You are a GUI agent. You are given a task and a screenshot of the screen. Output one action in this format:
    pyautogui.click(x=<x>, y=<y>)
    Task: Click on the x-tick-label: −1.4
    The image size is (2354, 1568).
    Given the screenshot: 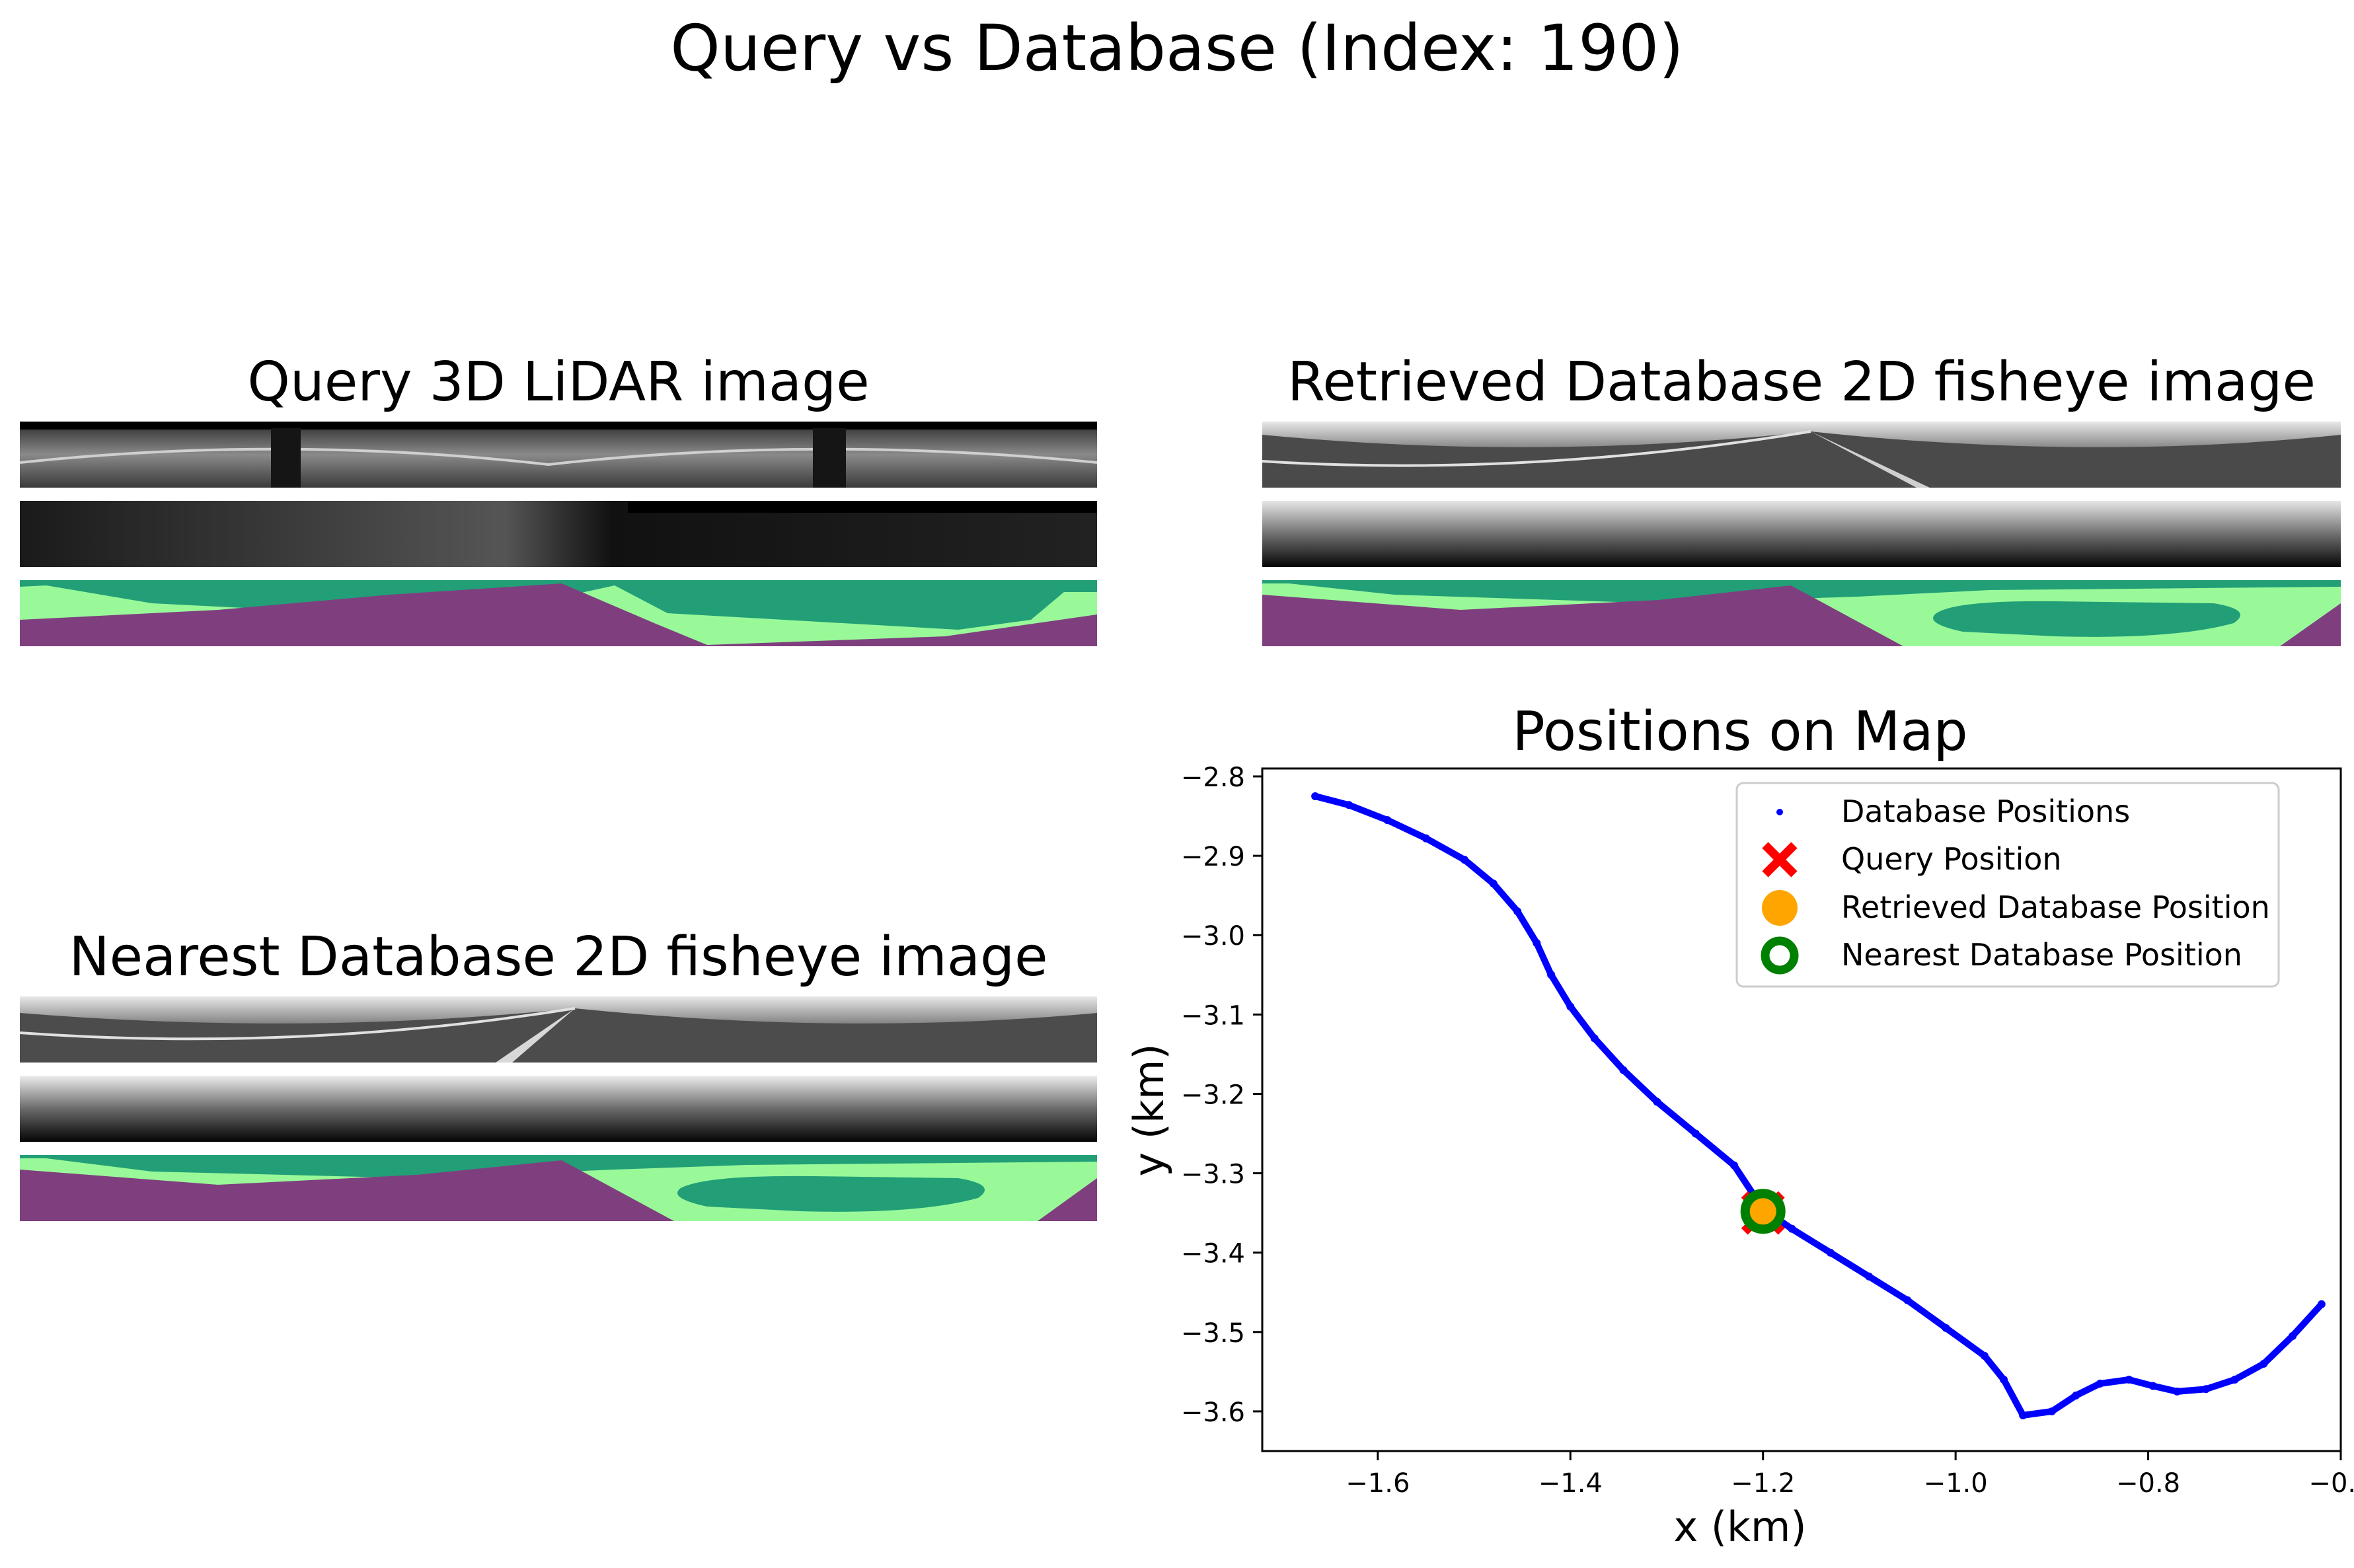 What is the action you would take?
    pyautogui.click(x=1570, y=1483)
    